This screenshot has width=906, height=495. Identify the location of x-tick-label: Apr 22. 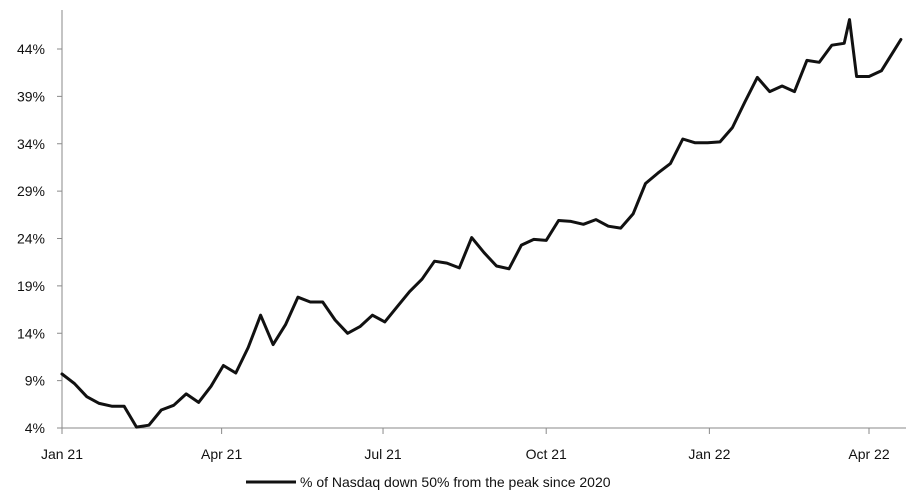
(868, 454).